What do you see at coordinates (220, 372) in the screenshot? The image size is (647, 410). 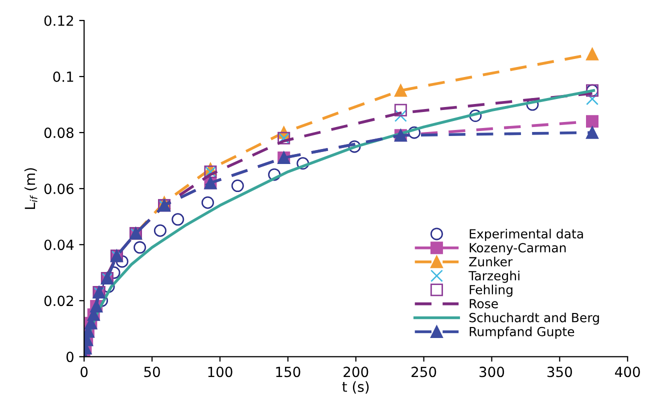 I see `x-tick-label: 100` at bounding box center [220, 372].